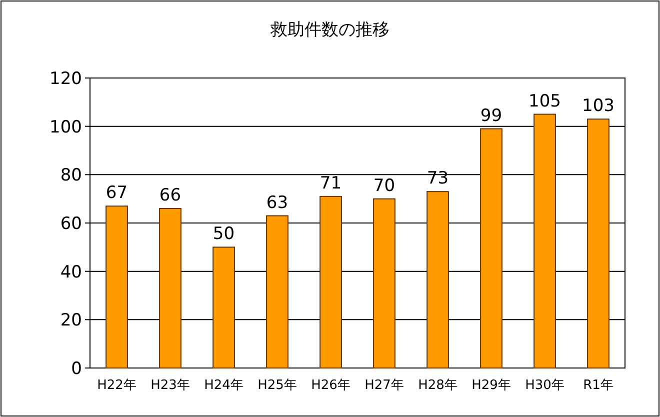  Describe the element at coordinates (491, 385) in the screenshot. I see `x-tick-label: H29年` at that location.